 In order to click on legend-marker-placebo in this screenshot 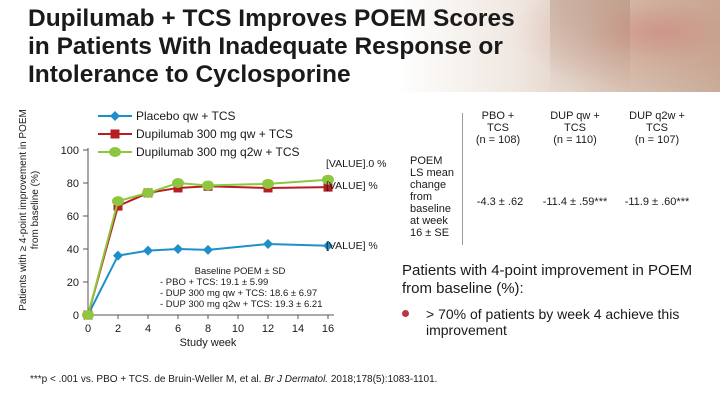, I will do `click(115, 116)`.